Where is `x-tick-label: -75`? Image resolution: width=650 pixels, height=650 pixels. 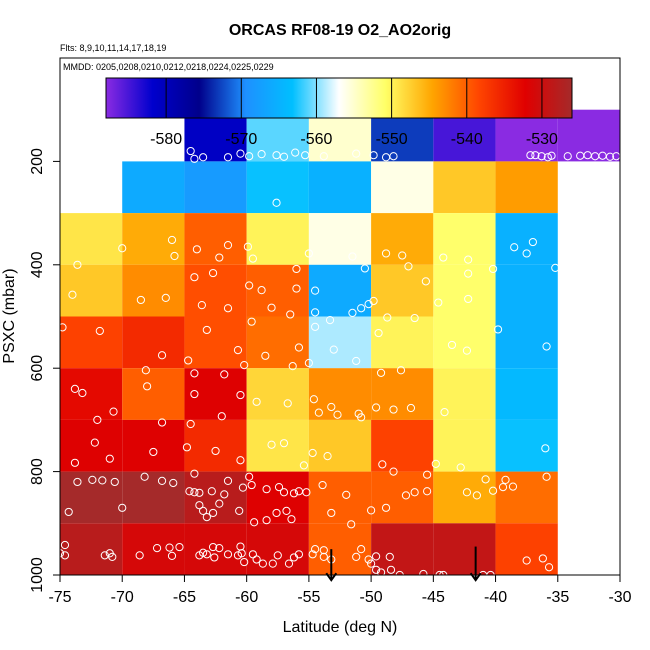
x-tick-label: -75 is located at coordinates (59, 597).